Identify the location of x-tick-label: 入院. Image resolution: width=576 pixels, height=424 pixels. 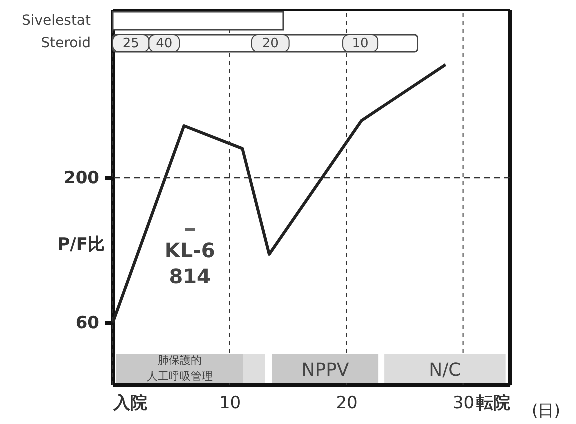
(130, 404).